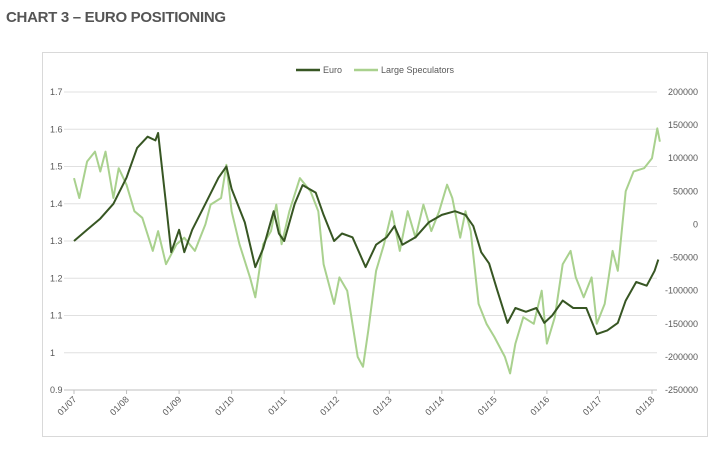 The height and width of the screenshot is (449, 728). I want to click on legend: Euro Large Speculators, so click(375, 70).